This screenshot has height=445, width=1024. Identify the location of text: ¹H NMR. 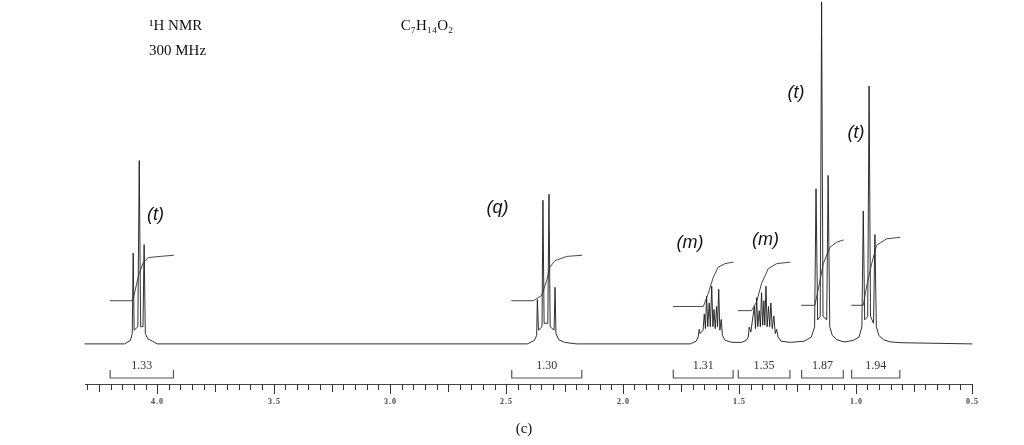
(176, 25).